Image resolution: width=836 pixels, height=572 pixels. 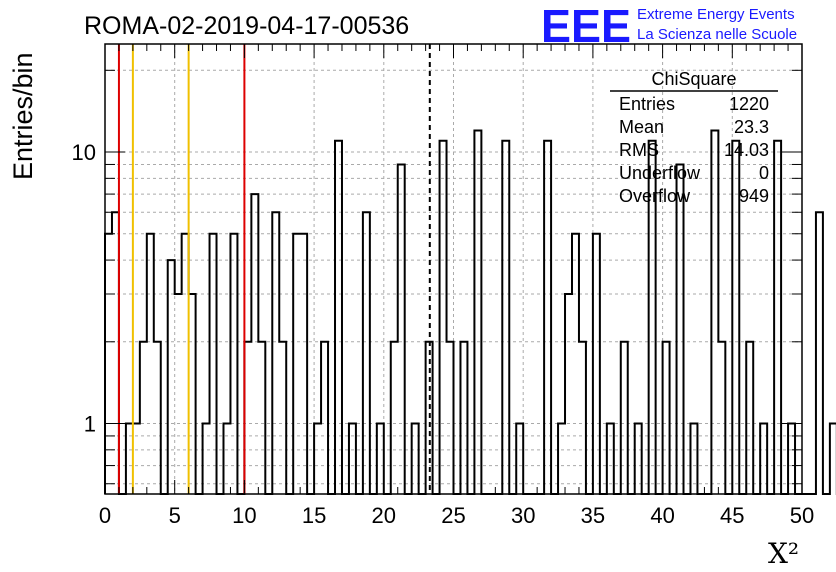 I want to click on stats-title: ChiSquare, so click(x=693, y=79).